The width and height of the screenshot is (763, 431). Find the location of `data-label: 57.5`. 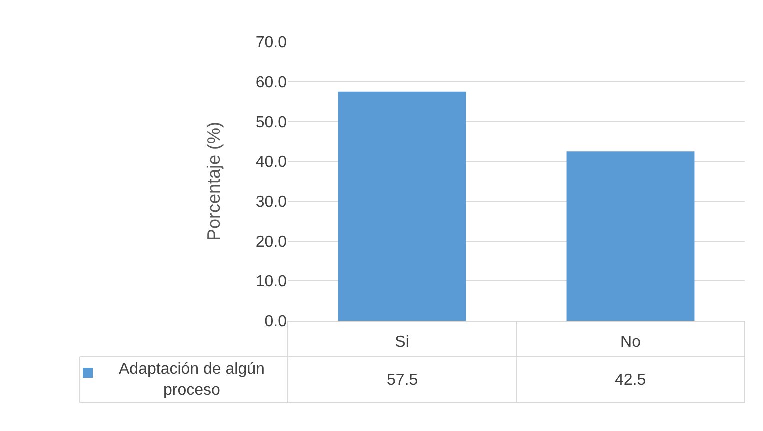

data-label: 57.5 is located at coordinates (402, 380).